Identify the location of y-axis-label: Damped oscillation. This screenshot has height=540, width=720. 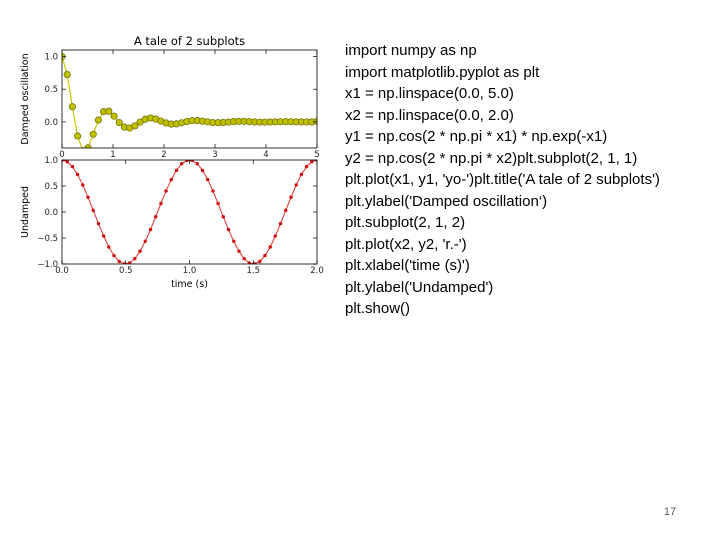
(25, 98).